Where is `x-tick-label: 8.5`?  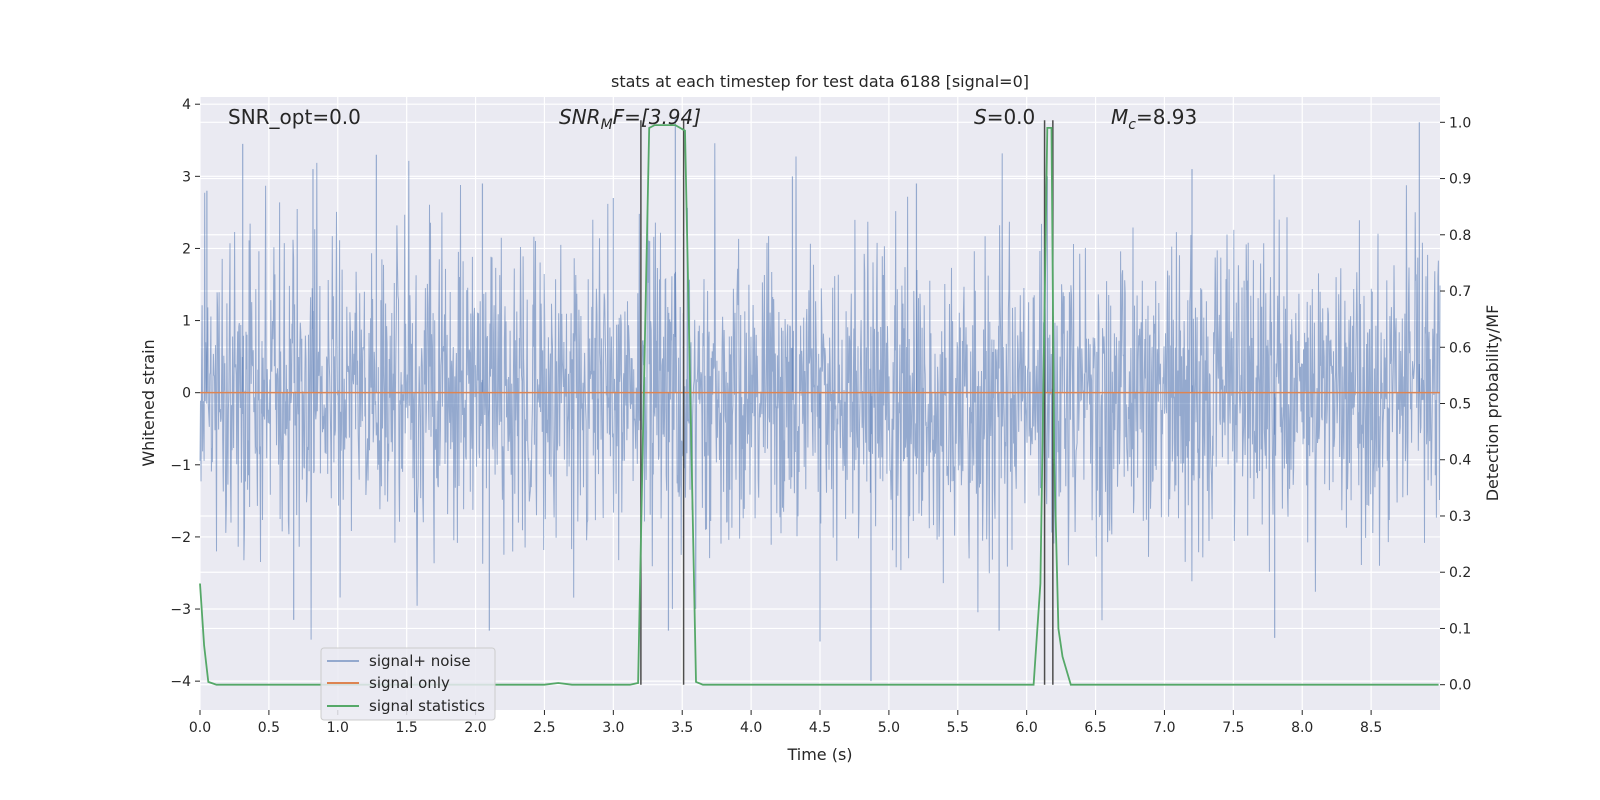
x-tick-label: 8.5 is located at coordinates (1371, 728).